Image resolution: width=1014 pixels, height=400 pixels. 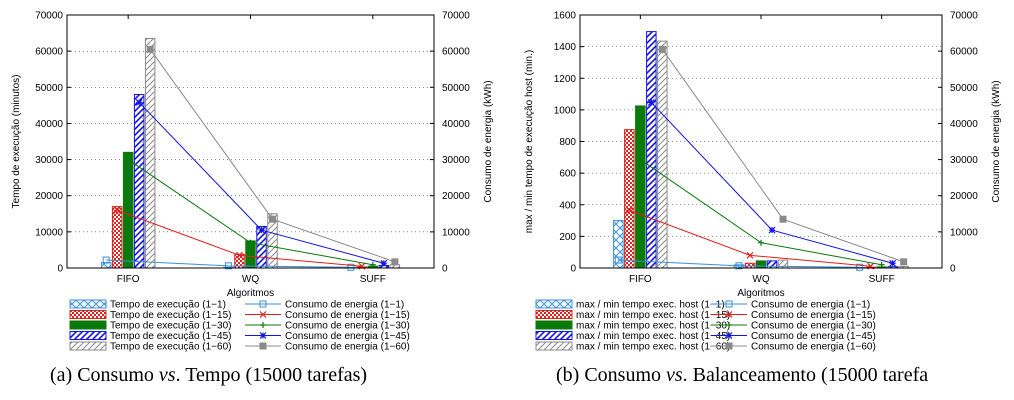 I want to click on chart-b-y2tick-label: 30000, so click(x=964, y=160).